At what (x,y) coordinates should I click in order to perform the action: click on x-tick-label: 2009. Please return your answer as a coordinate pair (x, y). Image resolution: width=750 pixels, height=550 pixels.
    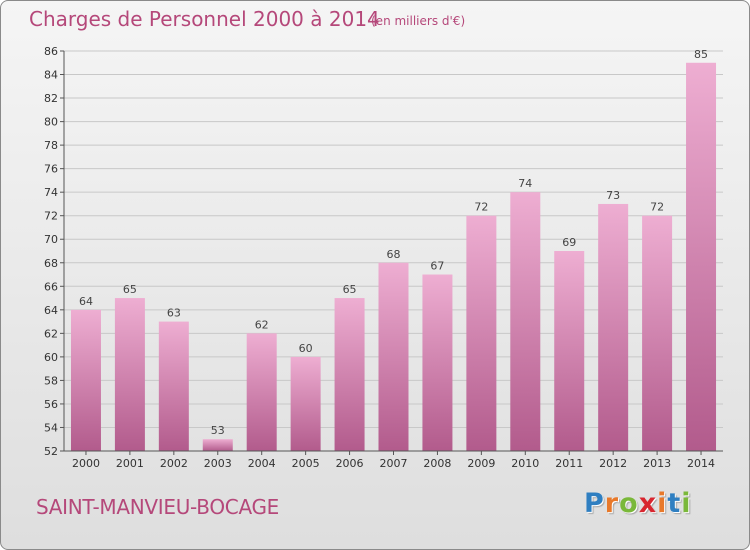
    Looking at the image, I should click on (481, 463).